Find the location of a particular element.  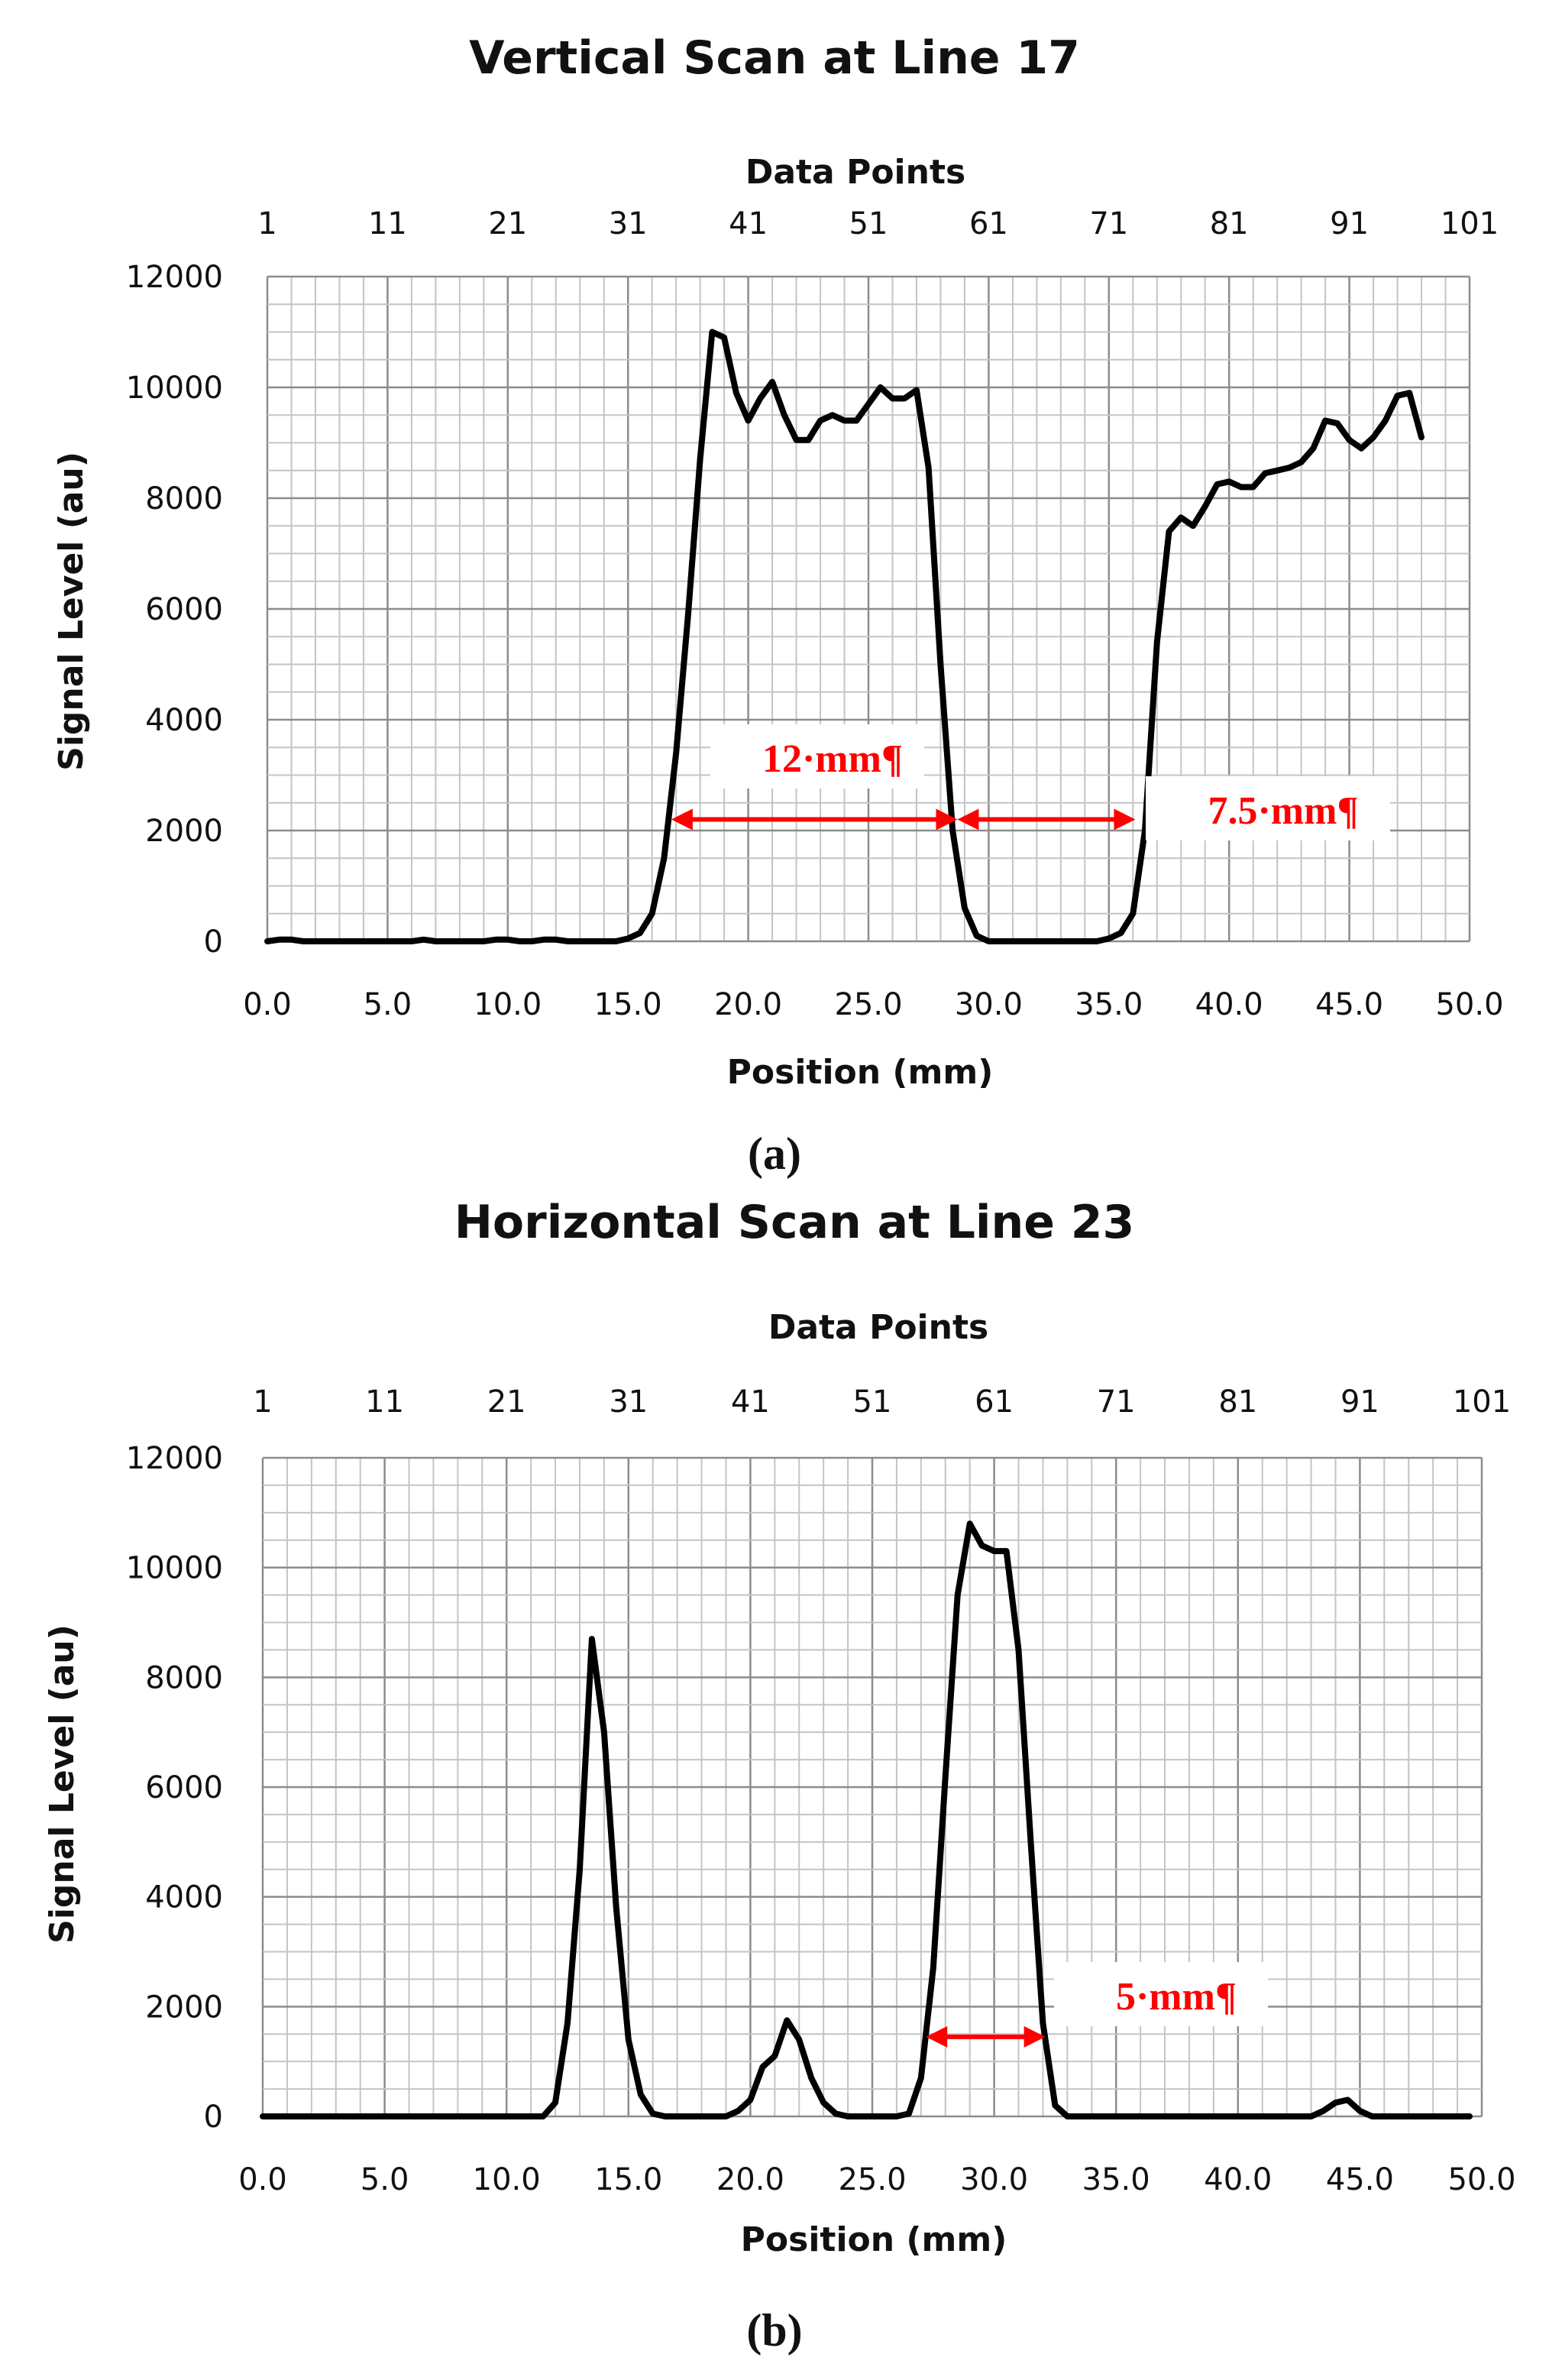

chart-a-x-axis-title: Position (mm) is located at coordinates (861, 1072).